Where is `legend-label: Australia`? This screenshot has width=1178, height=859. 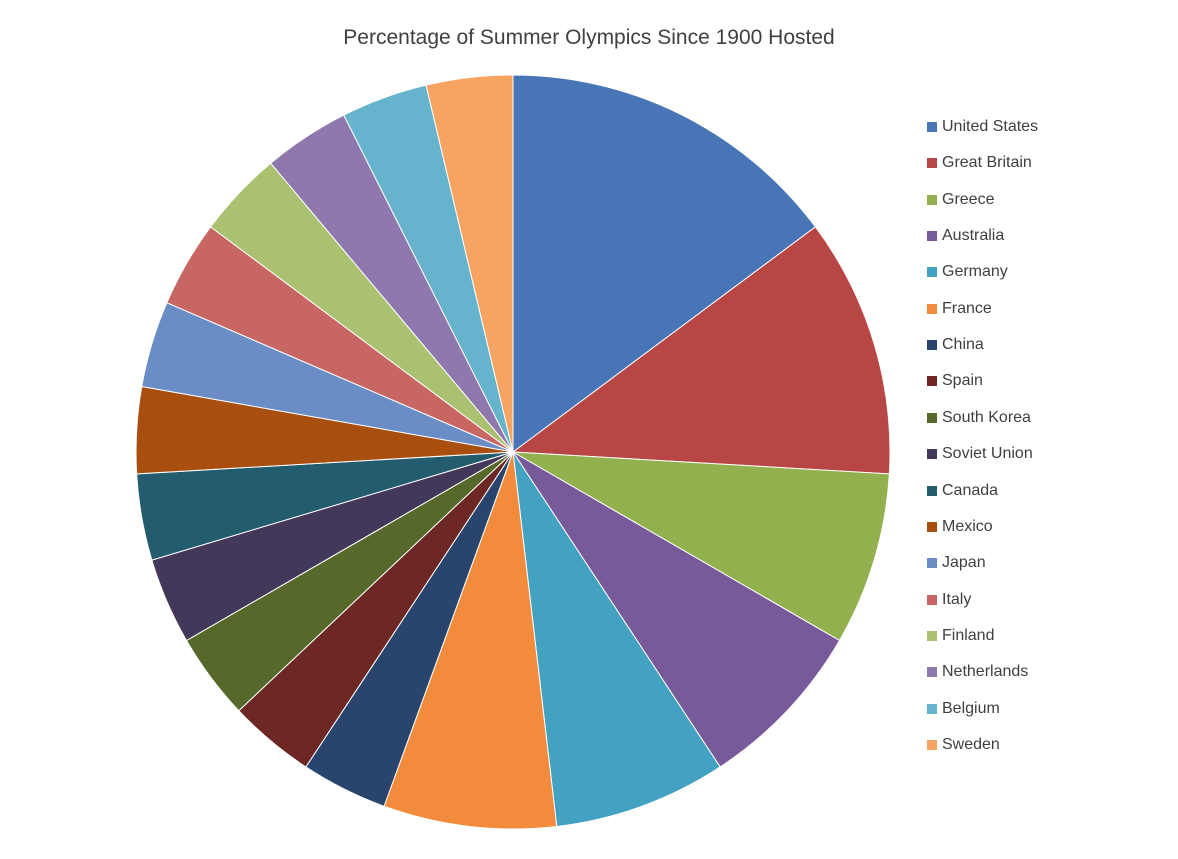 legend-label: Australia is located at coordinates (973, 236).